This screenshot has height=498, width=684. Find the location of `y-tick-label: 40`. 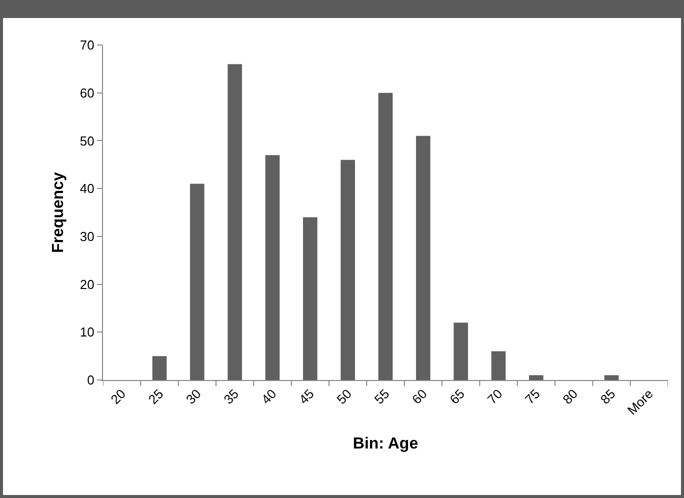

y-tick-label: 40 is located at coordinates (87, 188).